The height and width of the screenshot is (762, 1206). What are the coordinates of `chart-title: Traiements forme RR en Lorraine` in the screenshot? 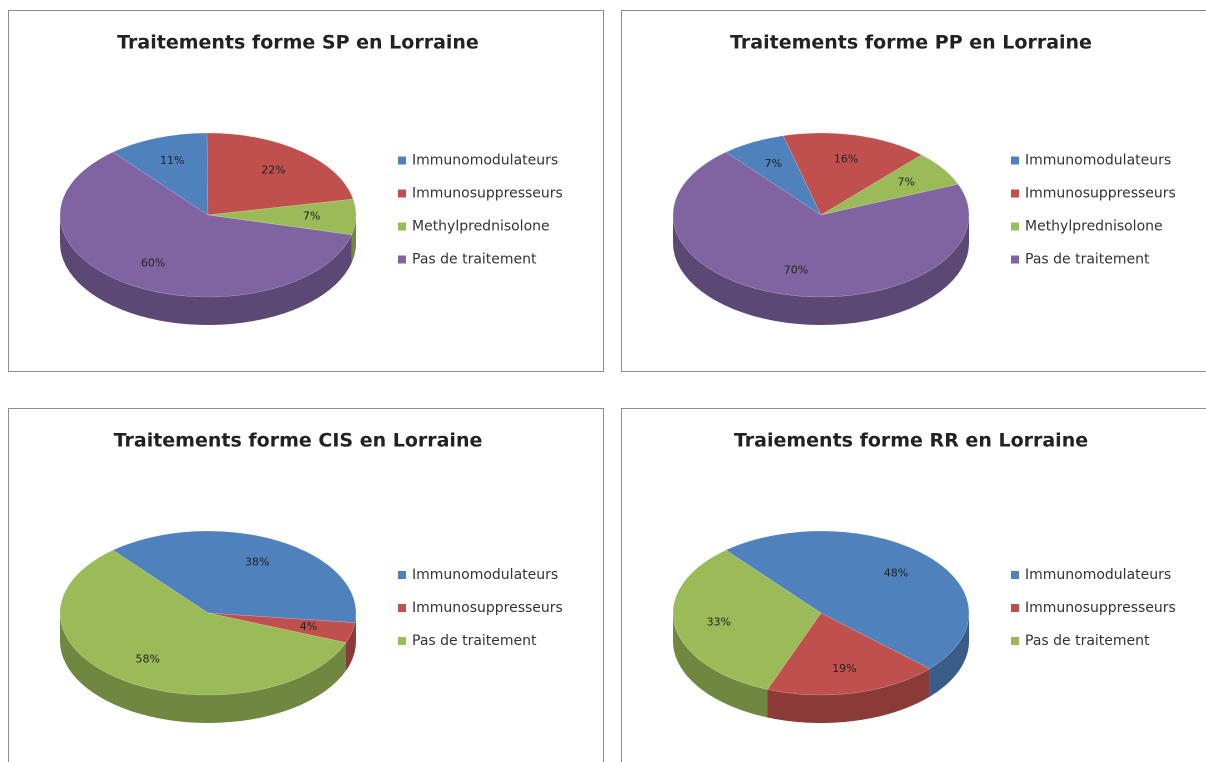 It's located at (911, 441).